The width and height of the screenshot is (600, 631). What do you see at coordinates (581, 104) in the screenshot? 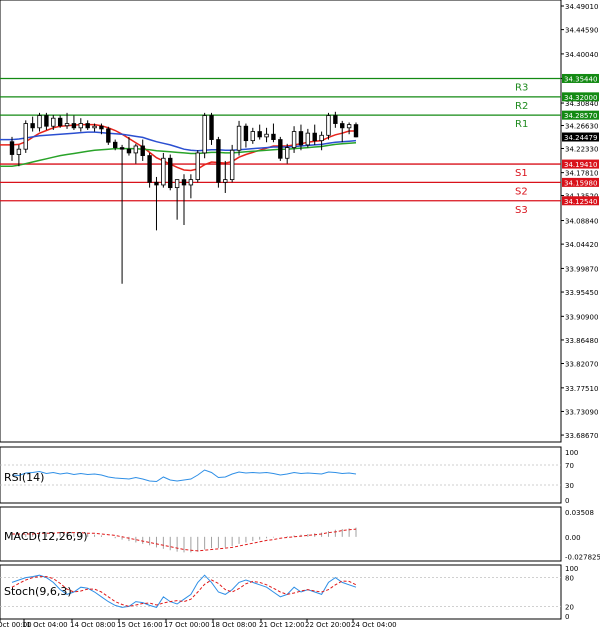
I see `price-tick-label: 34.30840` at bounding box center [581, 104].